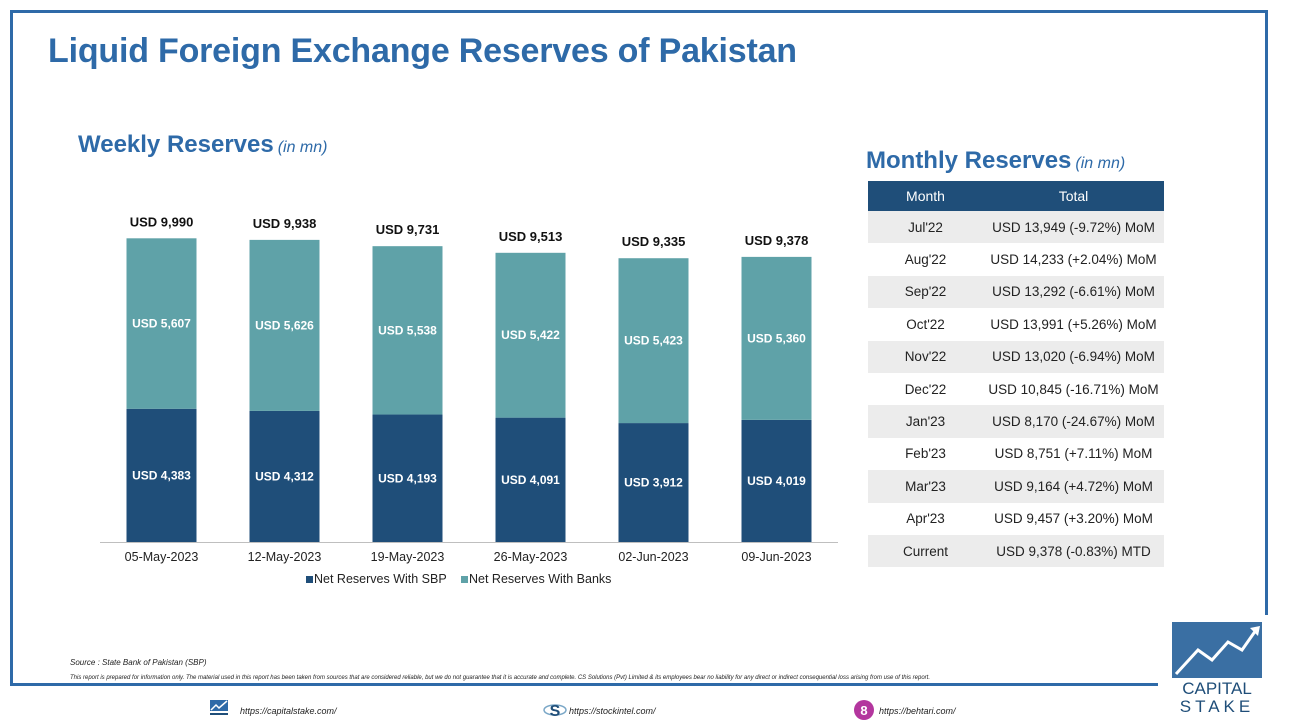 Image resolution: width=1292 pixels, height=727 pixels. I want to click on row-total: USD 13,020 (-6.94%) MoM, so click(1073, 356).